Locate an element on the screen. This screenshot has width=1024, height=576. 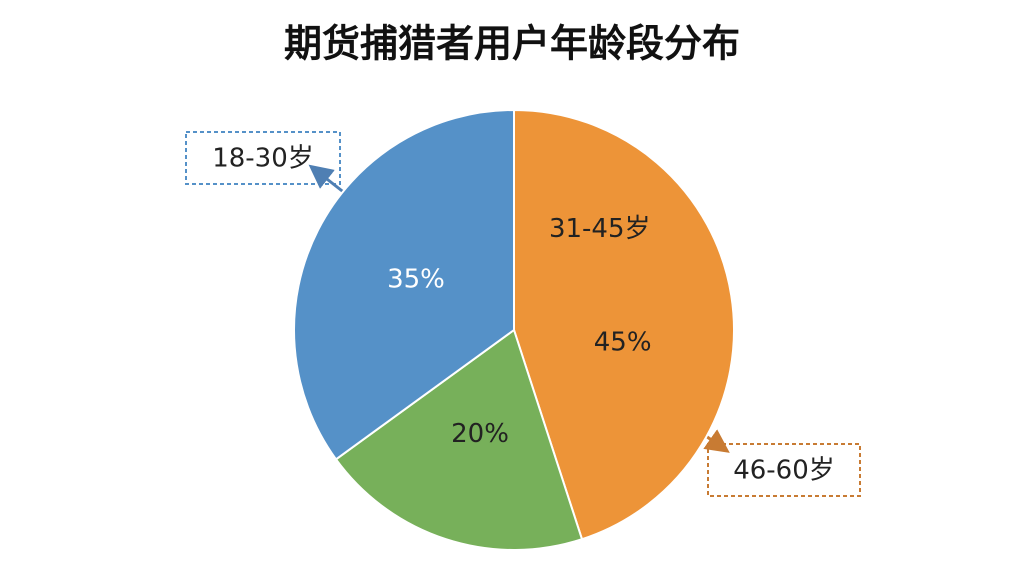
value-label: 45% is located at coordinates (623, 342).